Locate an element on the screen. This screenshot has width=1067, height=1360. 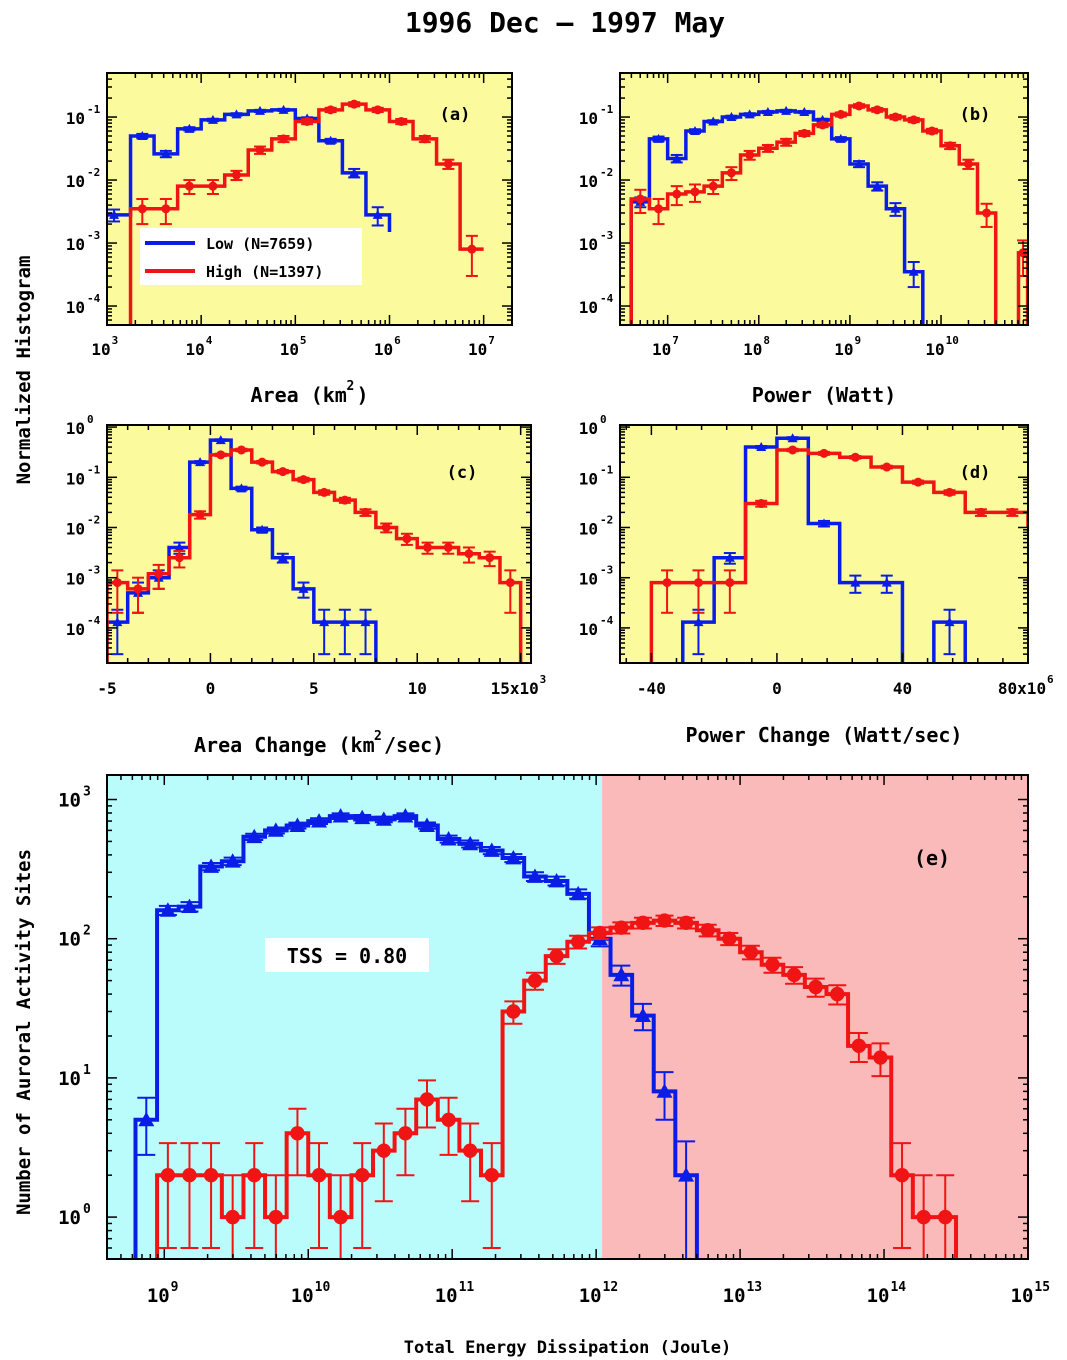
x-axis-label: Power Change (Watt/sec) is located at coordinates (824, 735).